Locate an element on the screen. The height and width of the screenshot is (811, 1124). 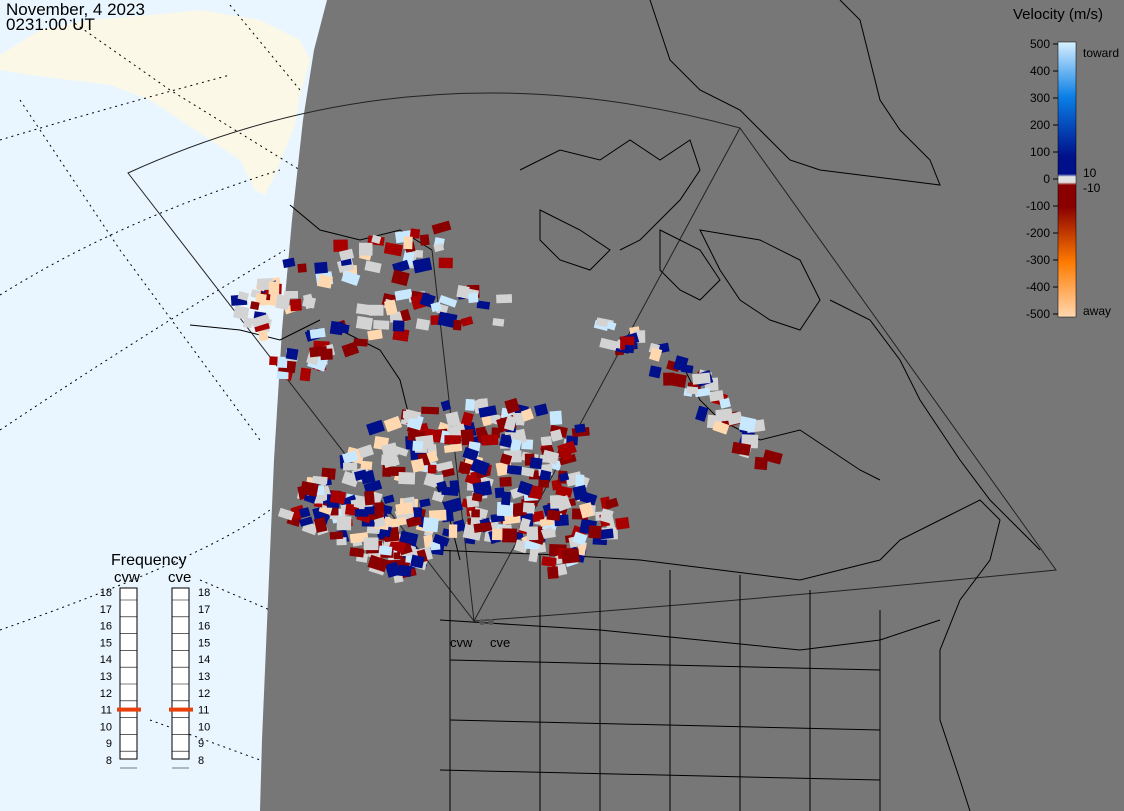
alaska-landmass is located at coordinates (155, 102).